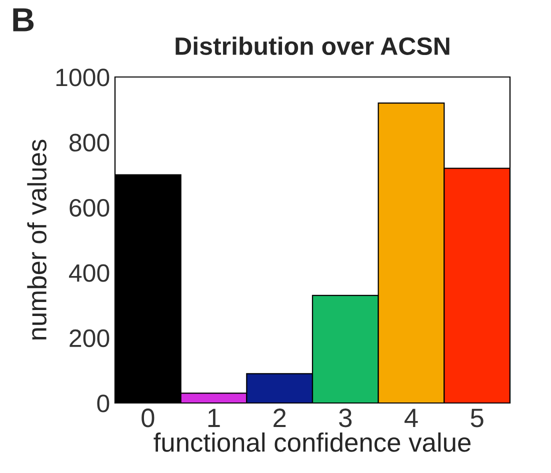 This screenshot has width=551, height=473. What do you see at coordinates (103, 403) in the screenshot?
I see `y-tick-label: 0` at bounding box center [103, 403].